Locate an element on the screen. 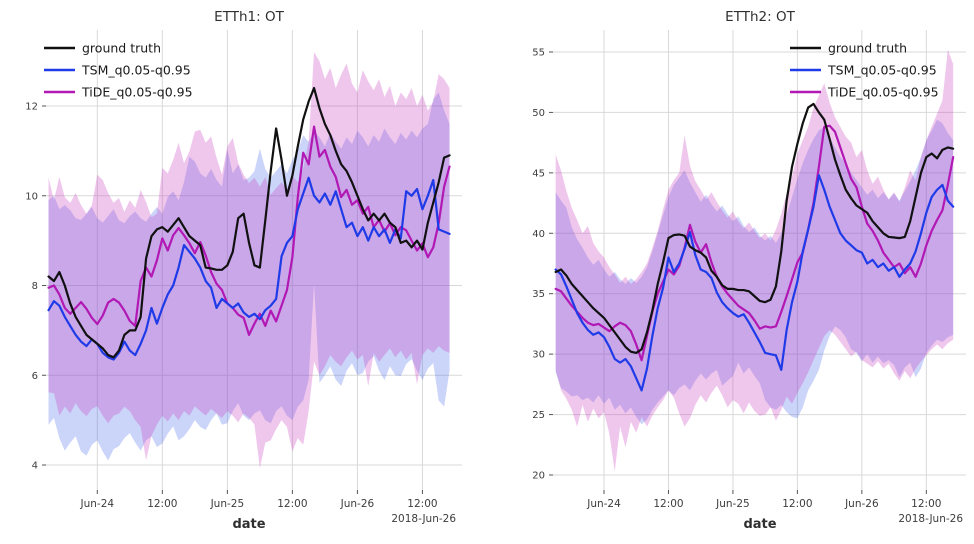 This screenshot has width=974, height=544. chart-title: ETTh2: OT is located at coordinates (760, 17).